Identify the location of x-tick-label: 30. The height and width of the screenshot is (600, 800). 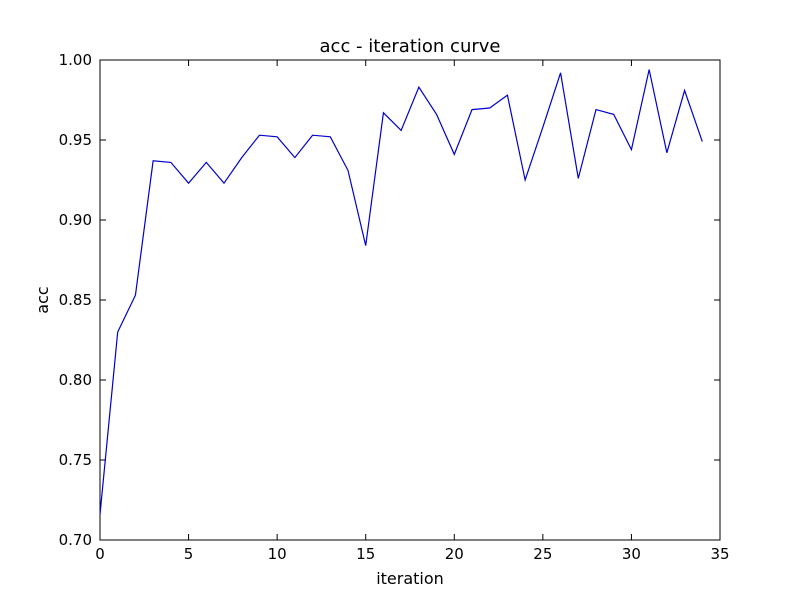
(631, 554).